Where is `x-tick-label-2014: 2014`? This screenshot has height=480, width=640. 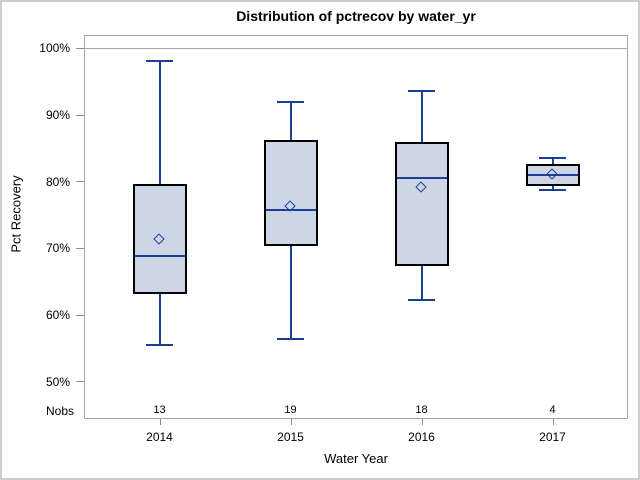
x-tick-label-2014: 2014 is located at coordinates (159, 437).